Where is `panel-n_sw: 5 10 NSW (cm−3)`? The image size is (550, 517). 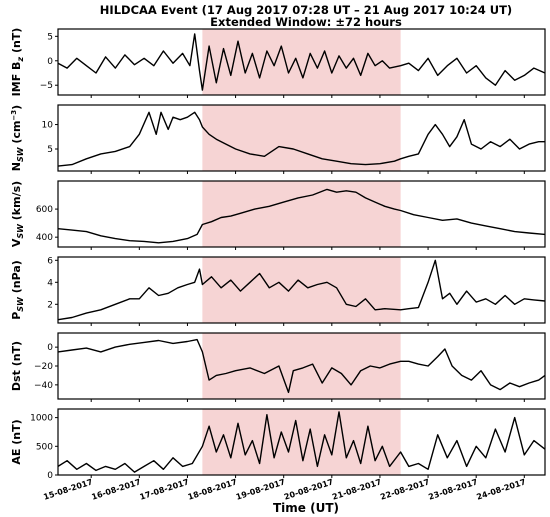 panel-n_sw: 5 10 NSW (cm−3) is located at coordinates (278, 139).